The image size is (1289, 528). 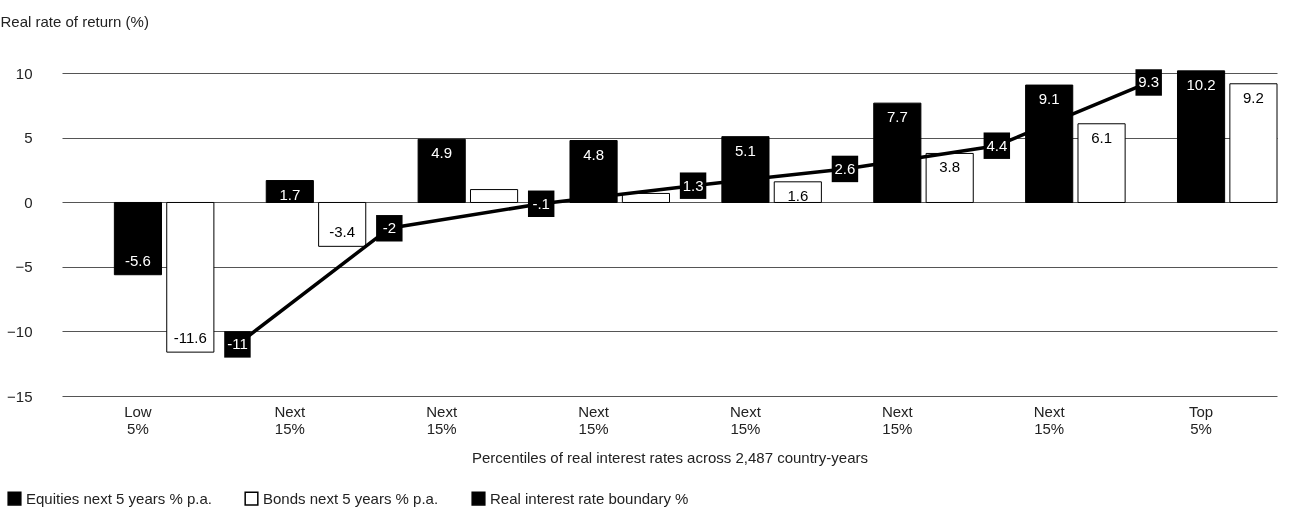 I want to click on data-label: 9.3, so click(x=1149, y=82).